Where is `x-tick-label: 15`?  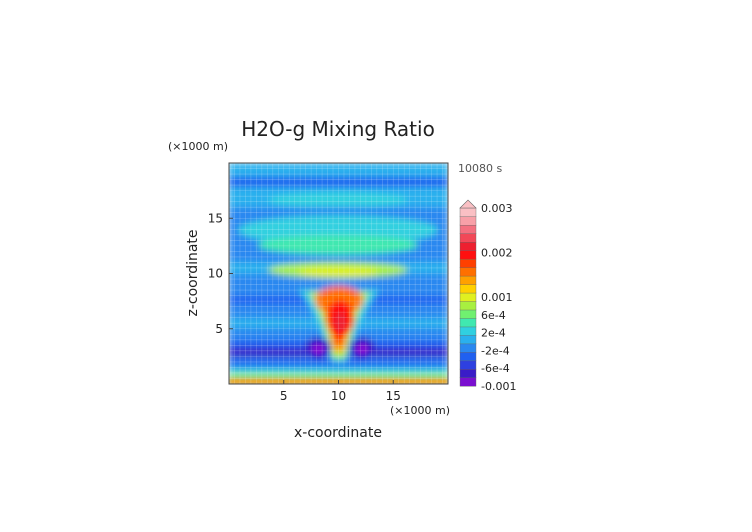
x-tick-label: 15 is located at coordinates (393, 396).